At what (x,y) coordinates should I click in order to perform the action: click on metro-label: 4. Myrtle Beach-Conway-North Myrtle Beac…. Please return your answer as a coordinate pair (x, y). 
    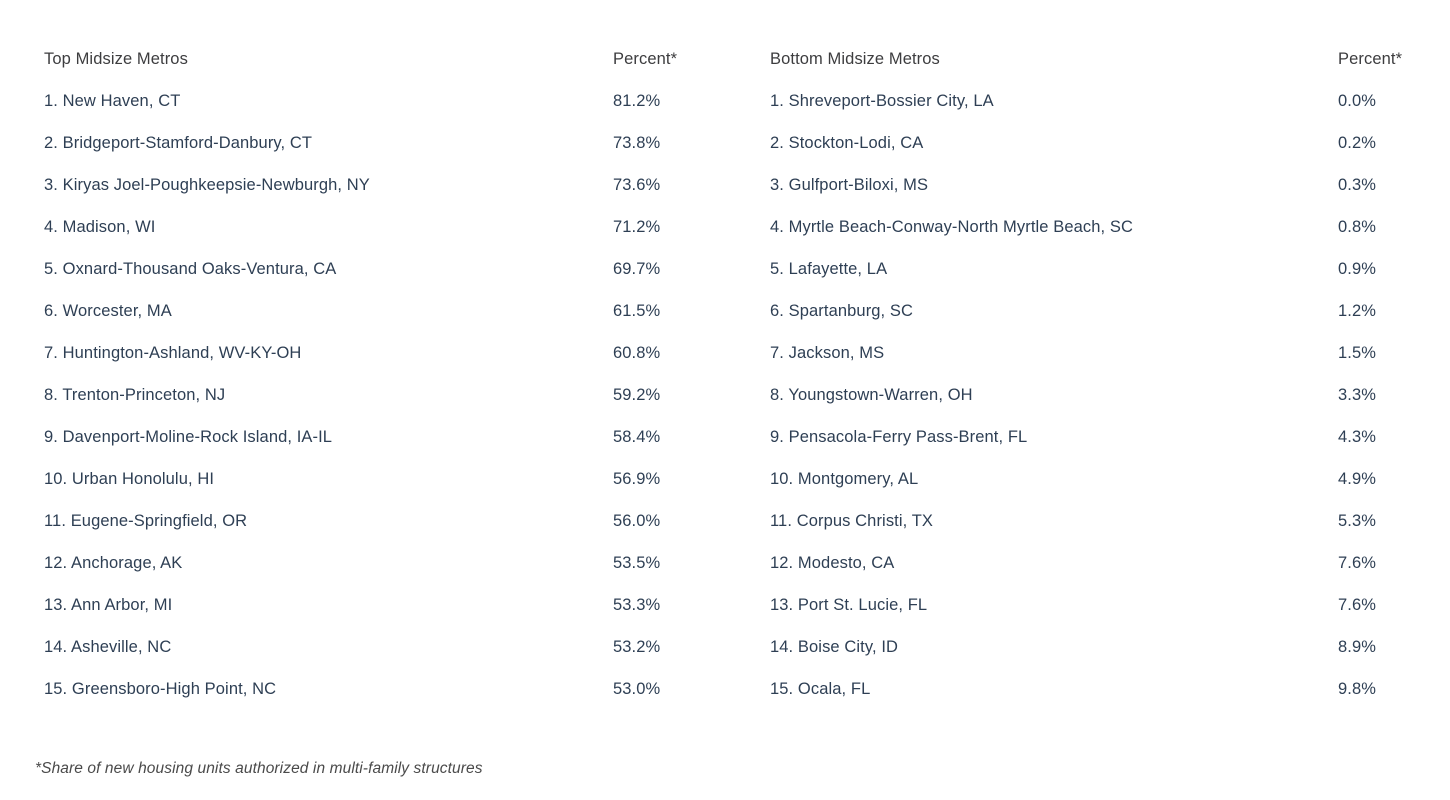
    Looking at the image, I should click on (952, 226).